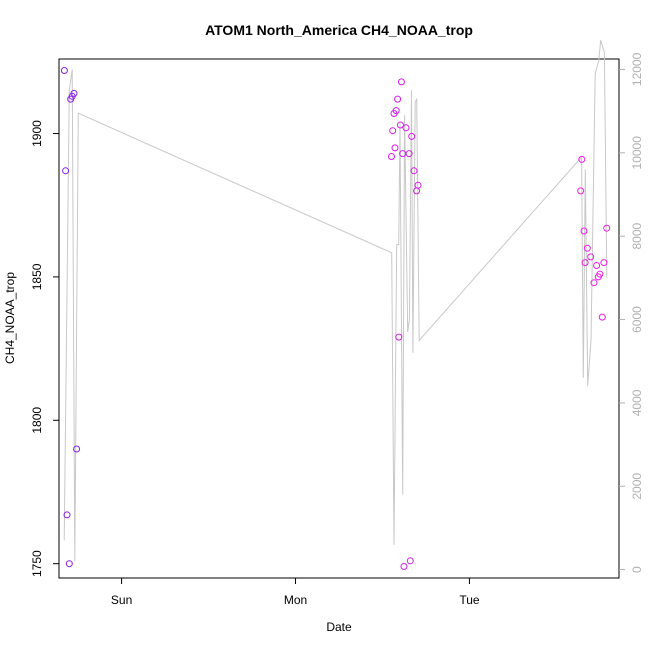 The image size is (650, 655). I want to click on y2-tick-label-3: 6000, so click(637, 319).